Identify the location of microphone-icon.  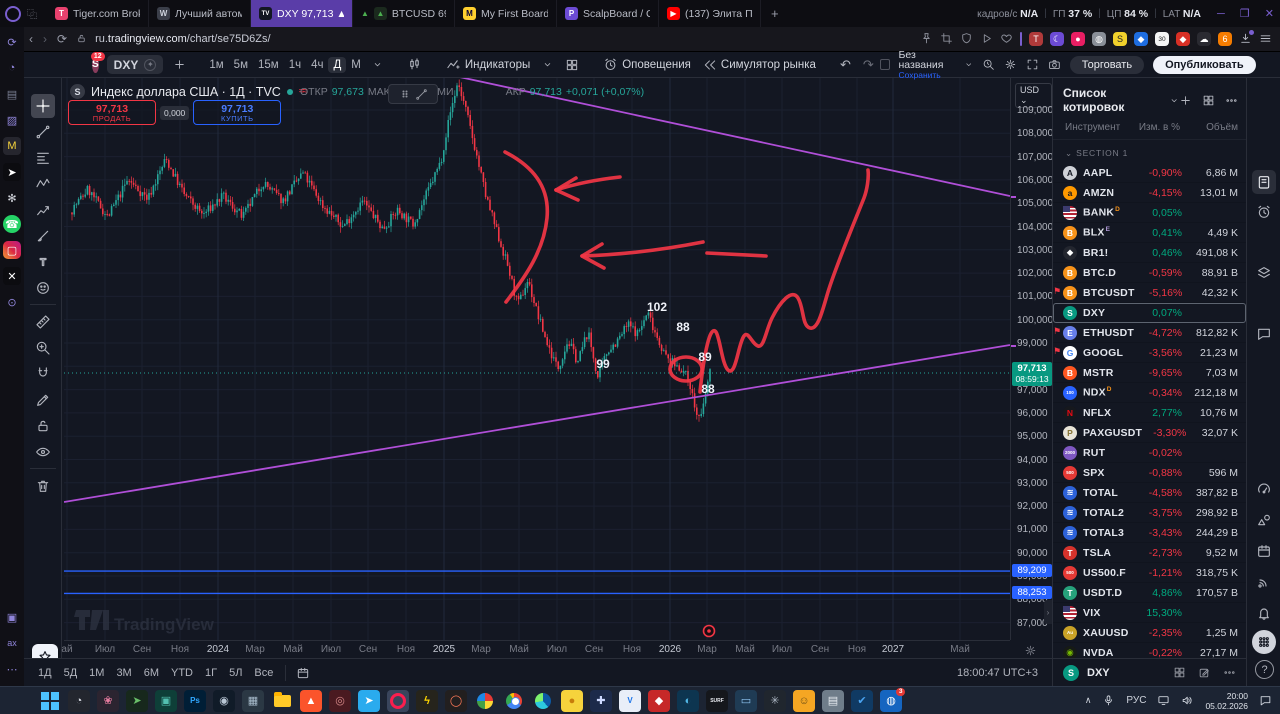
(1108, 700).